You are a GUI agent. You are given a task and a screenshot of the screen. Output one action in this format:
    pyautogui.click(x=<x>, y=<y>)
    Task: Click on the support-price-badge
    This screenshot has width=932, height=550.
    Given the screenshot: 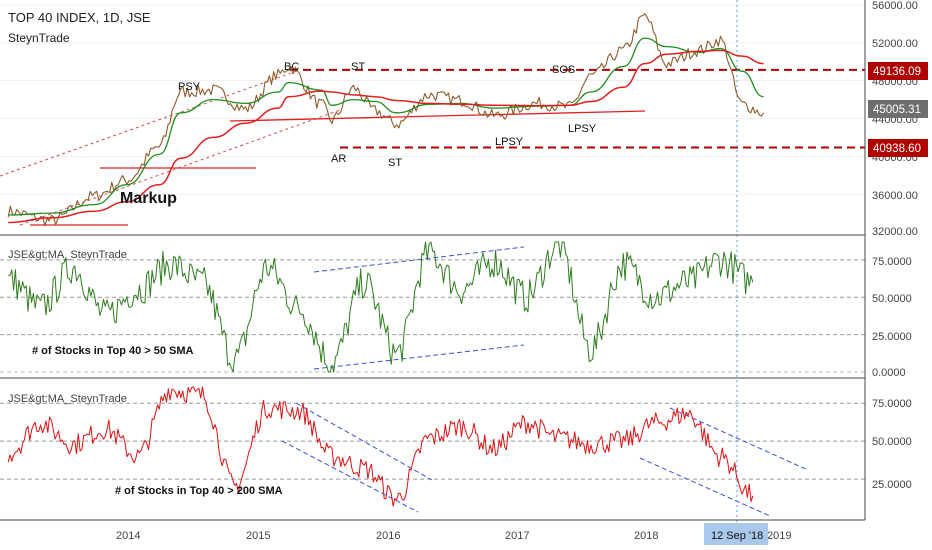 What is the action you would take?
    pyautogui.click(x=898, y=148)
    